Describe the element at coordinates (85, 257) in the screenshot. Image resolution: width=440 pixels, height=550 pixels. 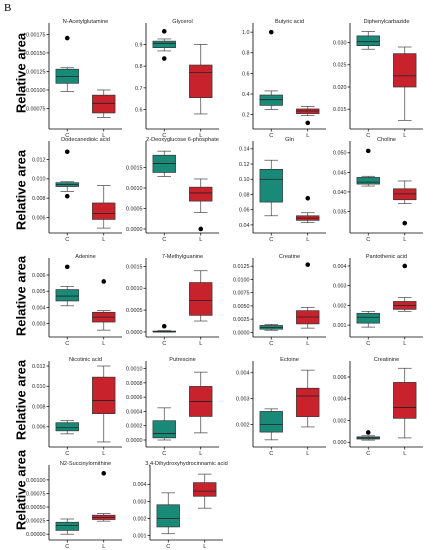
I see `panel-title: Adenine` at that location.